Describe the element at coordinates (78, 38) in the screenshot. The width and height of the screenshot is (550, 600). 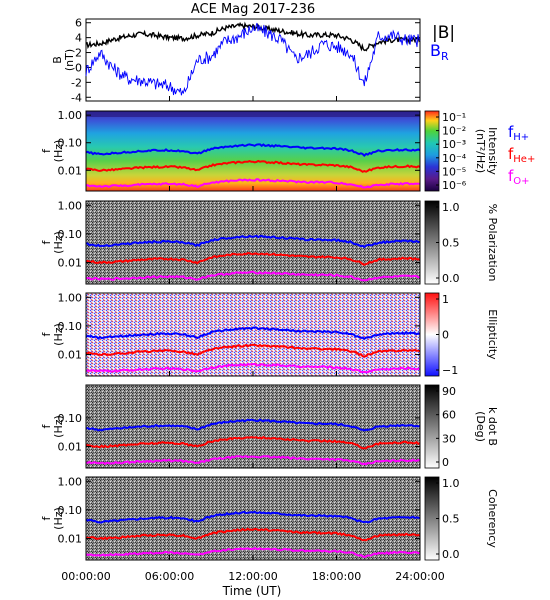
I see `p1-ytick-label: 4` at that location.